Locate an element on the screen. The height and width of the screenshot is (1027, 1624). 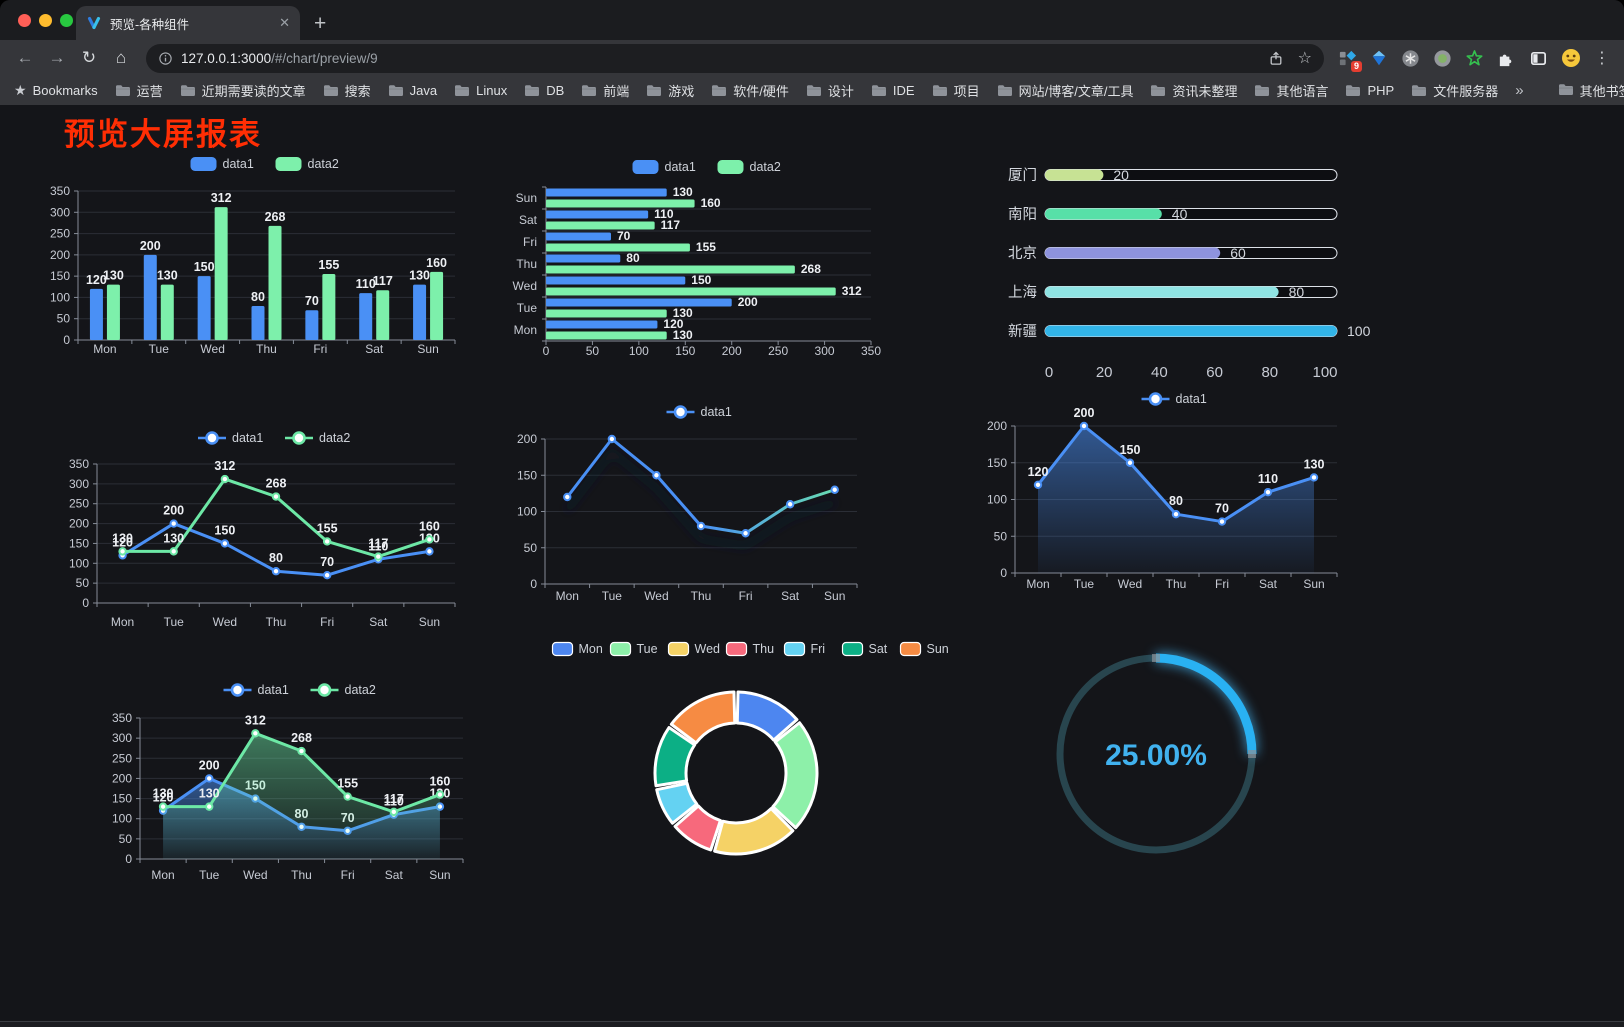
gauge-chart: 25.00% is located at coordinates (1157, 754).